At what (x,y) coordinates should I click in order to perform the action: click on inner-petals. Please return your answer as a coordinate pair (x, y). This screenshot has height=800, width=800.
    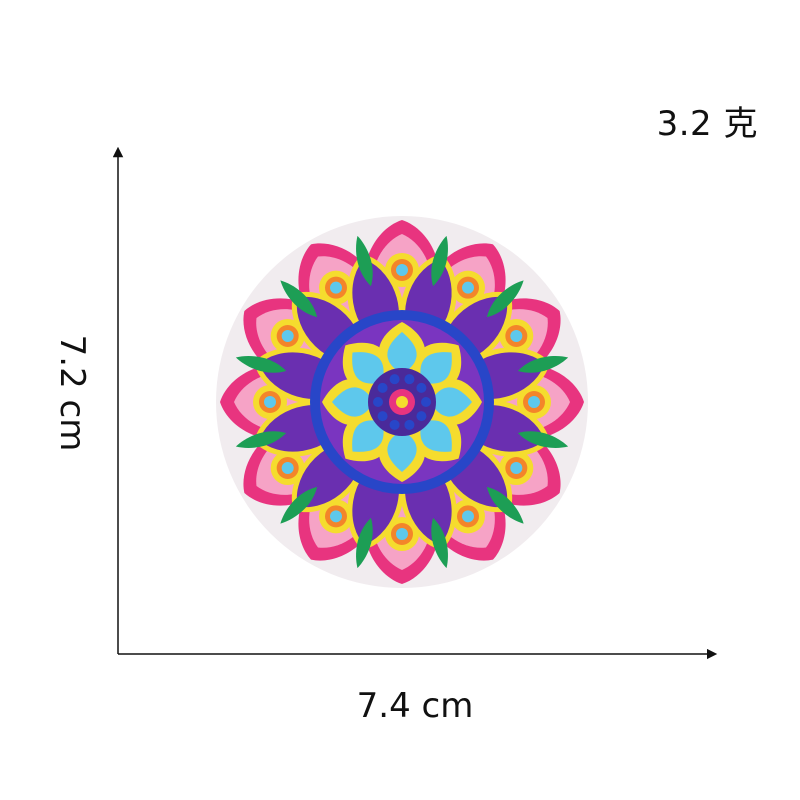
    Looking at the image, I should click on (402, 402).